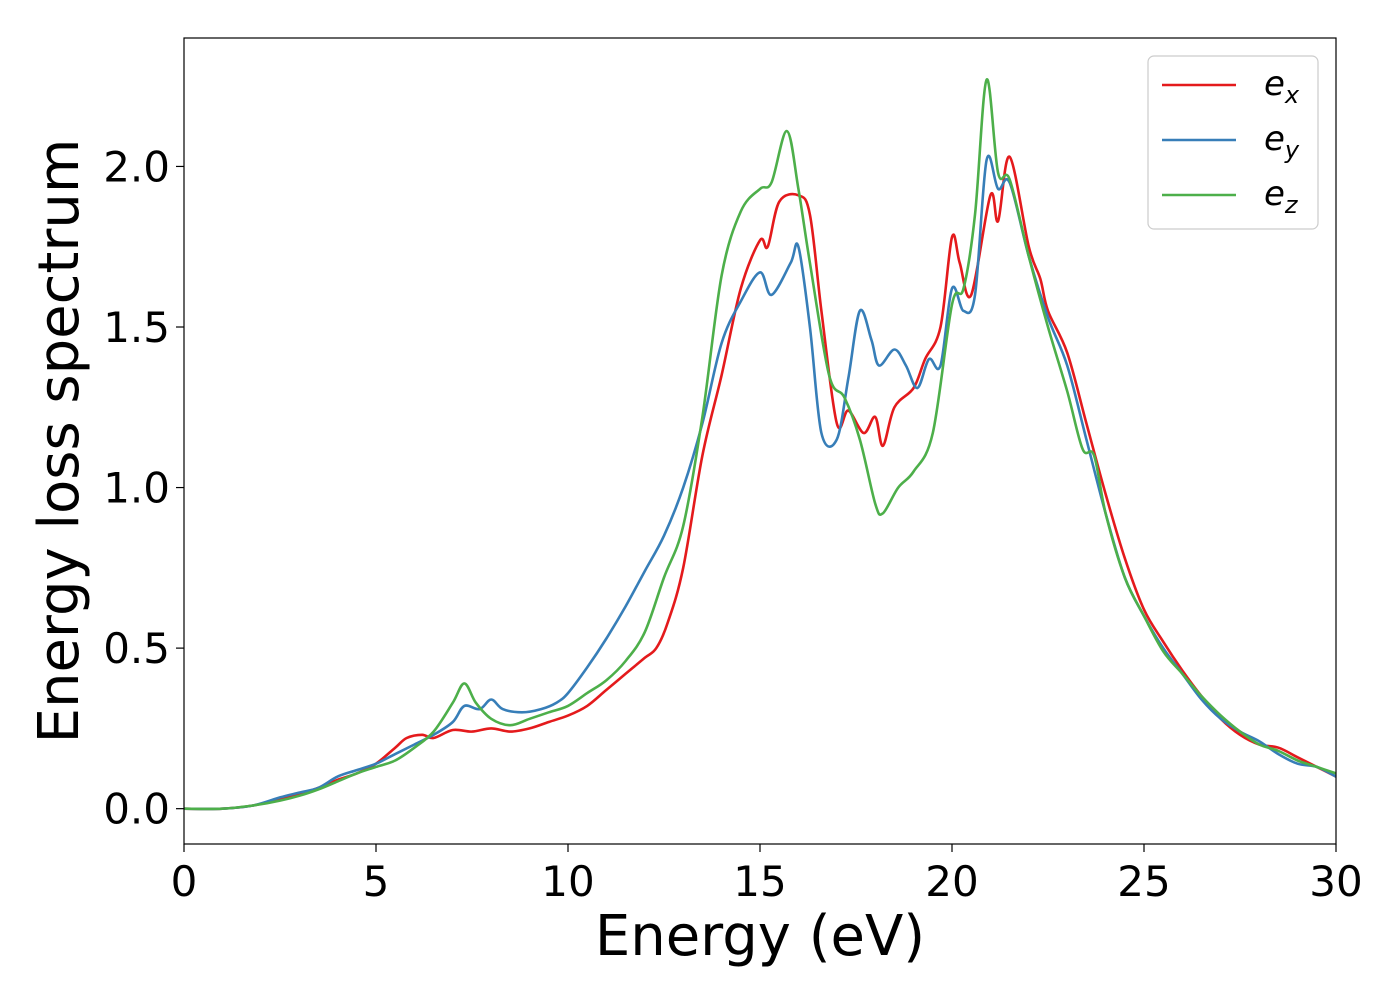  Describe the element at coordinates (136, 648) in the screenshot. I see `y-tick-label: 0.5` at that location.